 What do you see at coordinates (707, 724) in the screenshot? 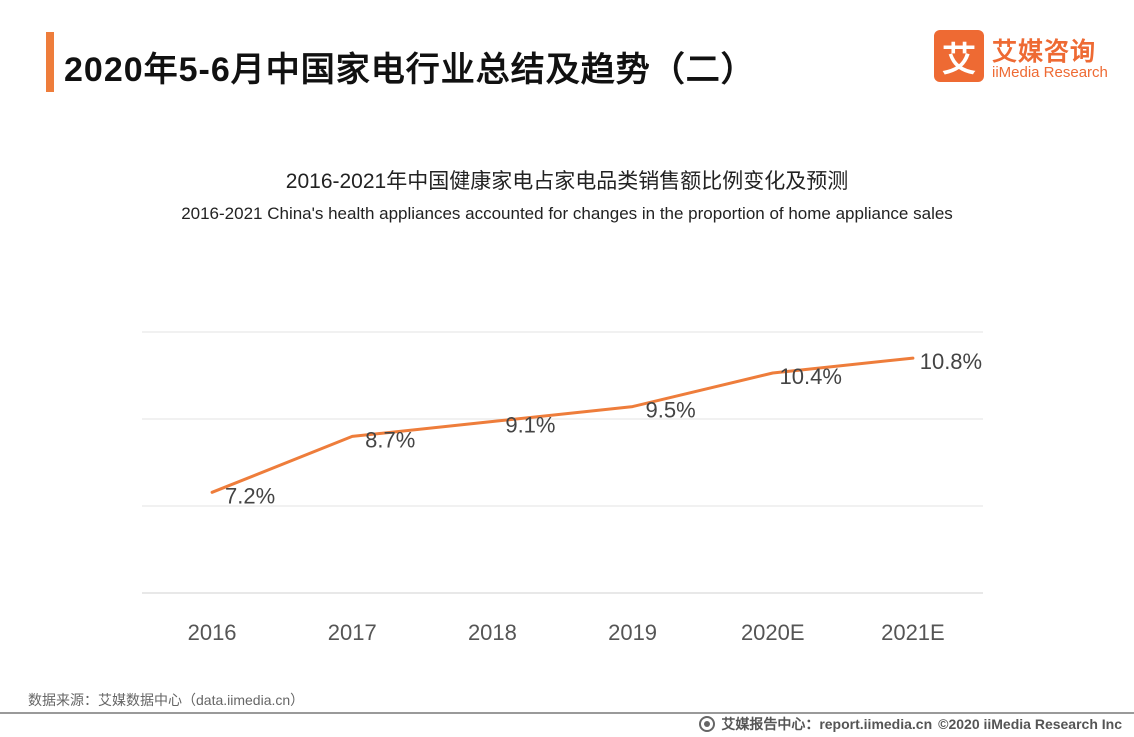
I see `globe-icon` at bounding box center [707, 724].